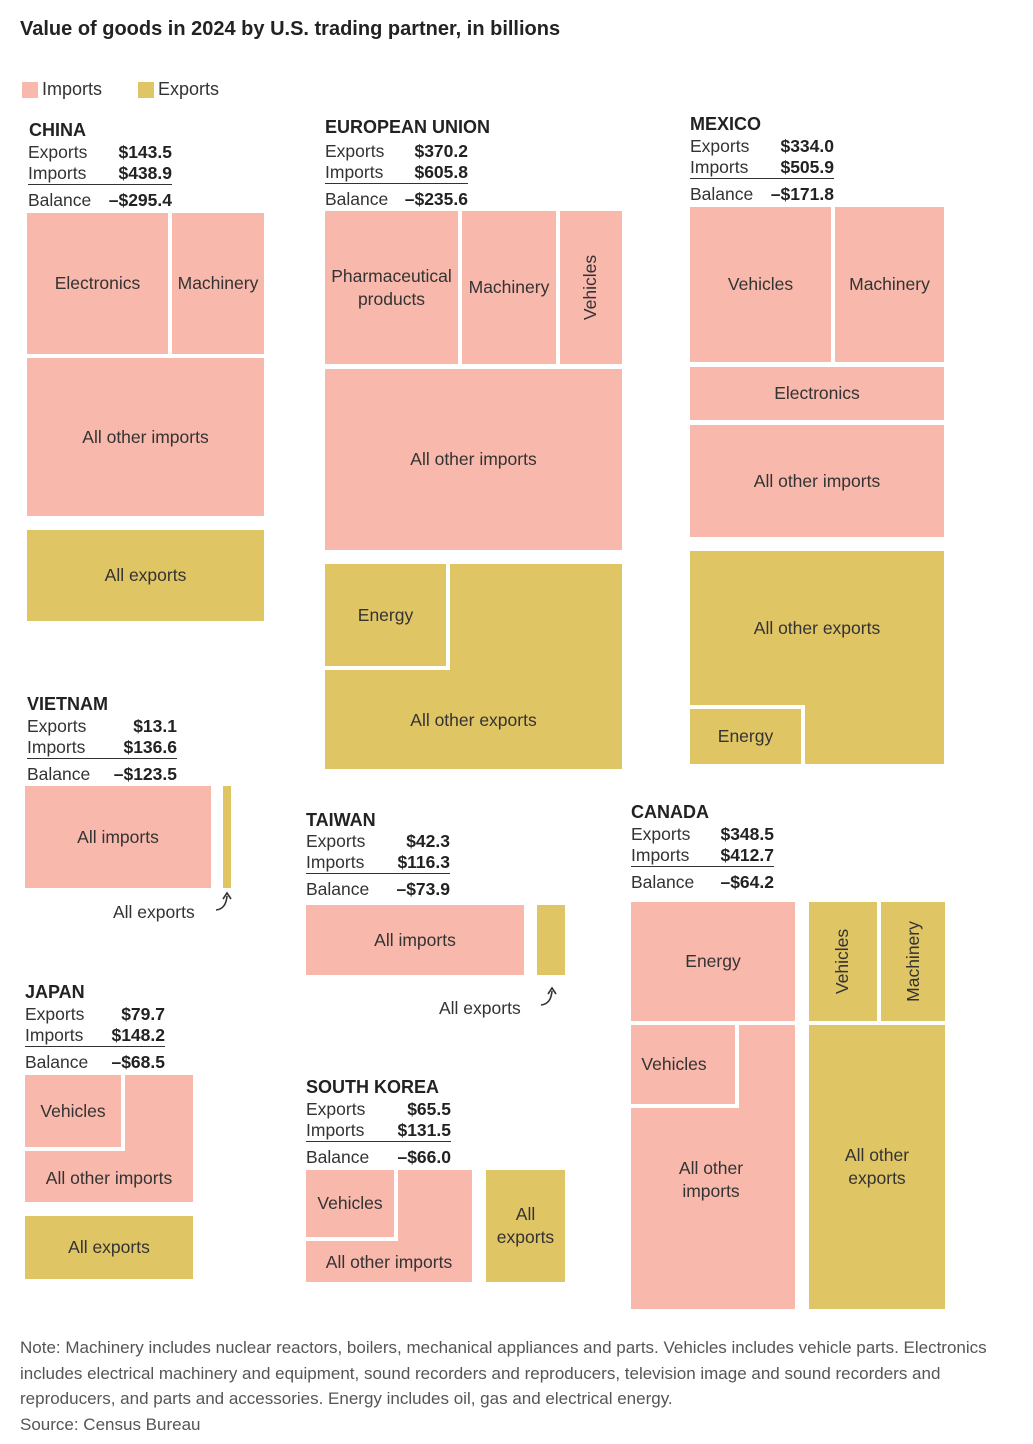  Describe the element at coordinates (889, 284) in the screenshot. I see `block-label: Machinery` at that location.